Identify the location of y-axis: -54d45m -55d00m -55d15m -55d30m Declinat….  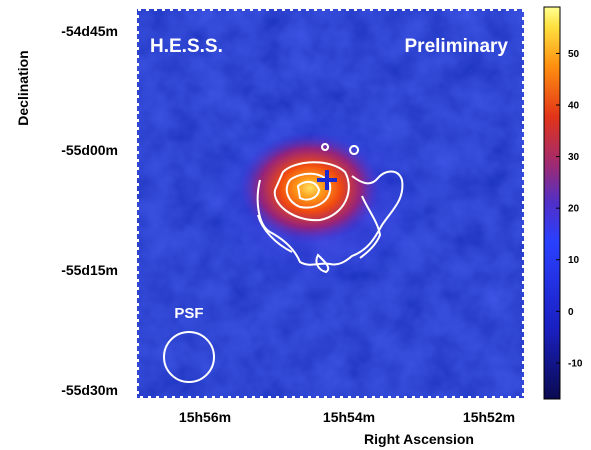
(66, 210).